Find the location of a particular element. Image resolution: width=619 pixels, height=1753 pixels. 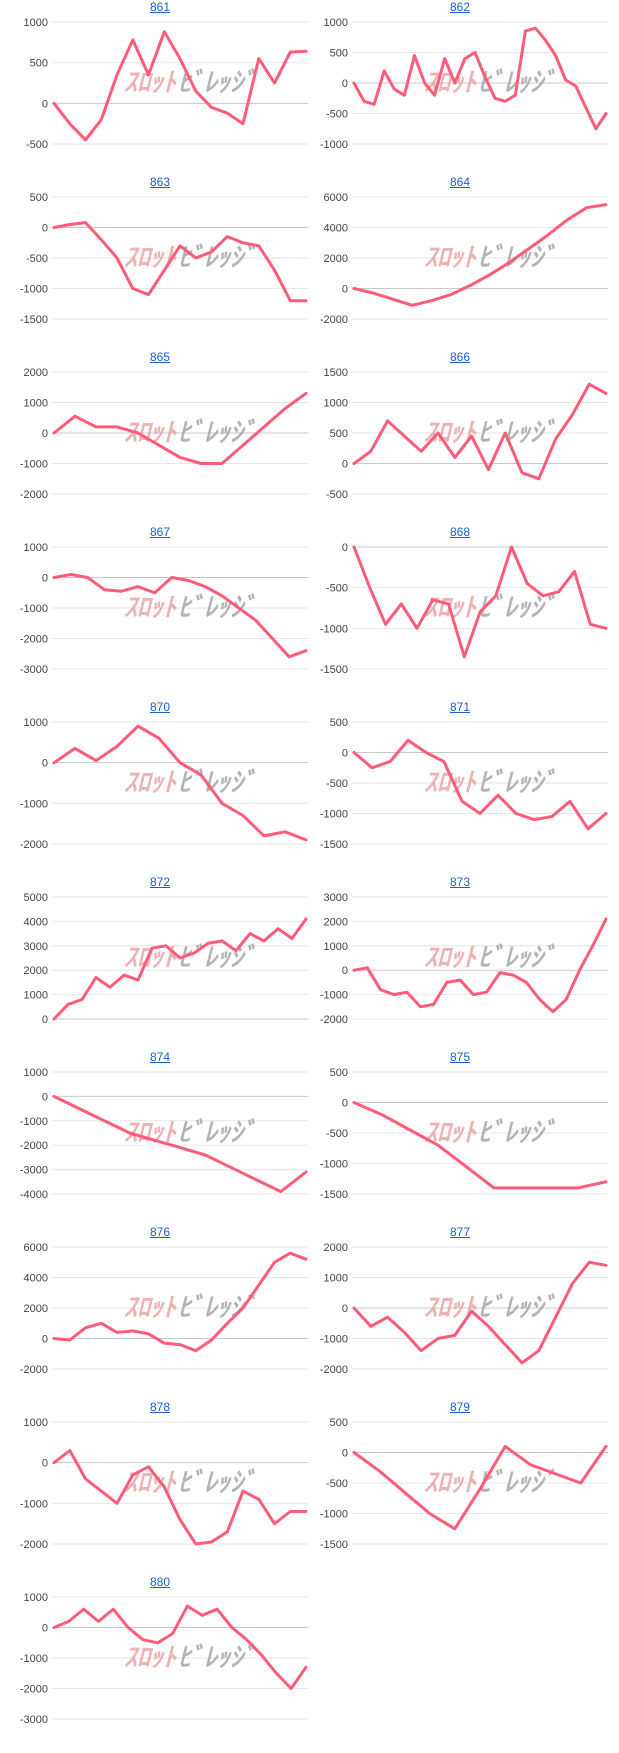

chart-title-link: 871 is located at coordinates (460, 707).